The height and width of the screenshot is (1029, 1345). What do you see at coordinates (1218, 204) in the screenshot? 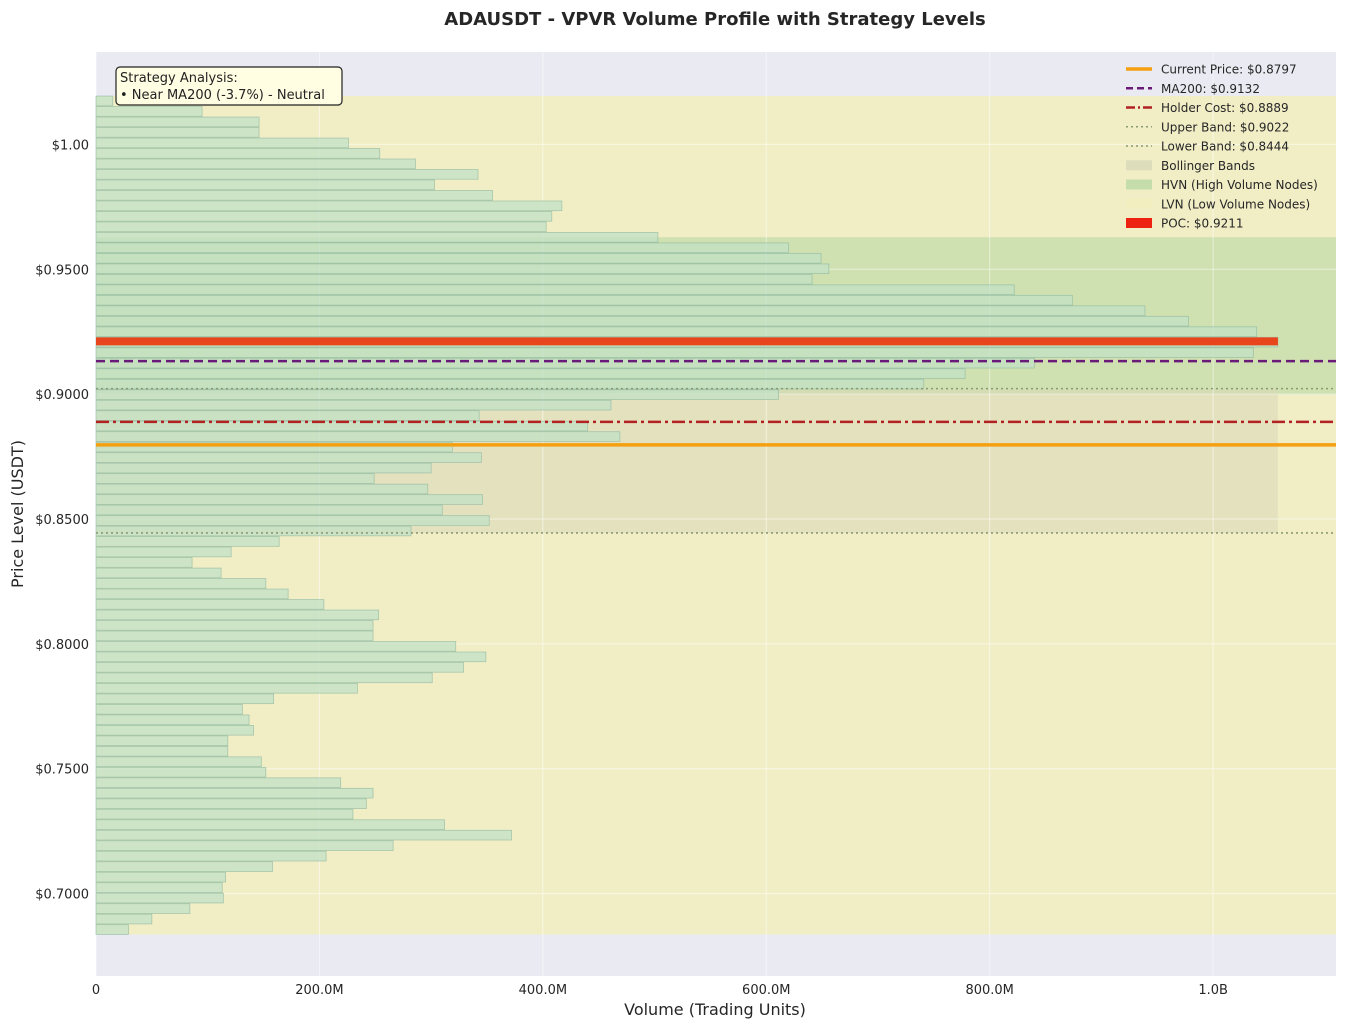
I see `legend-entry: LVN (Low Volume Nodes)` at bounding box center [1218, 204].